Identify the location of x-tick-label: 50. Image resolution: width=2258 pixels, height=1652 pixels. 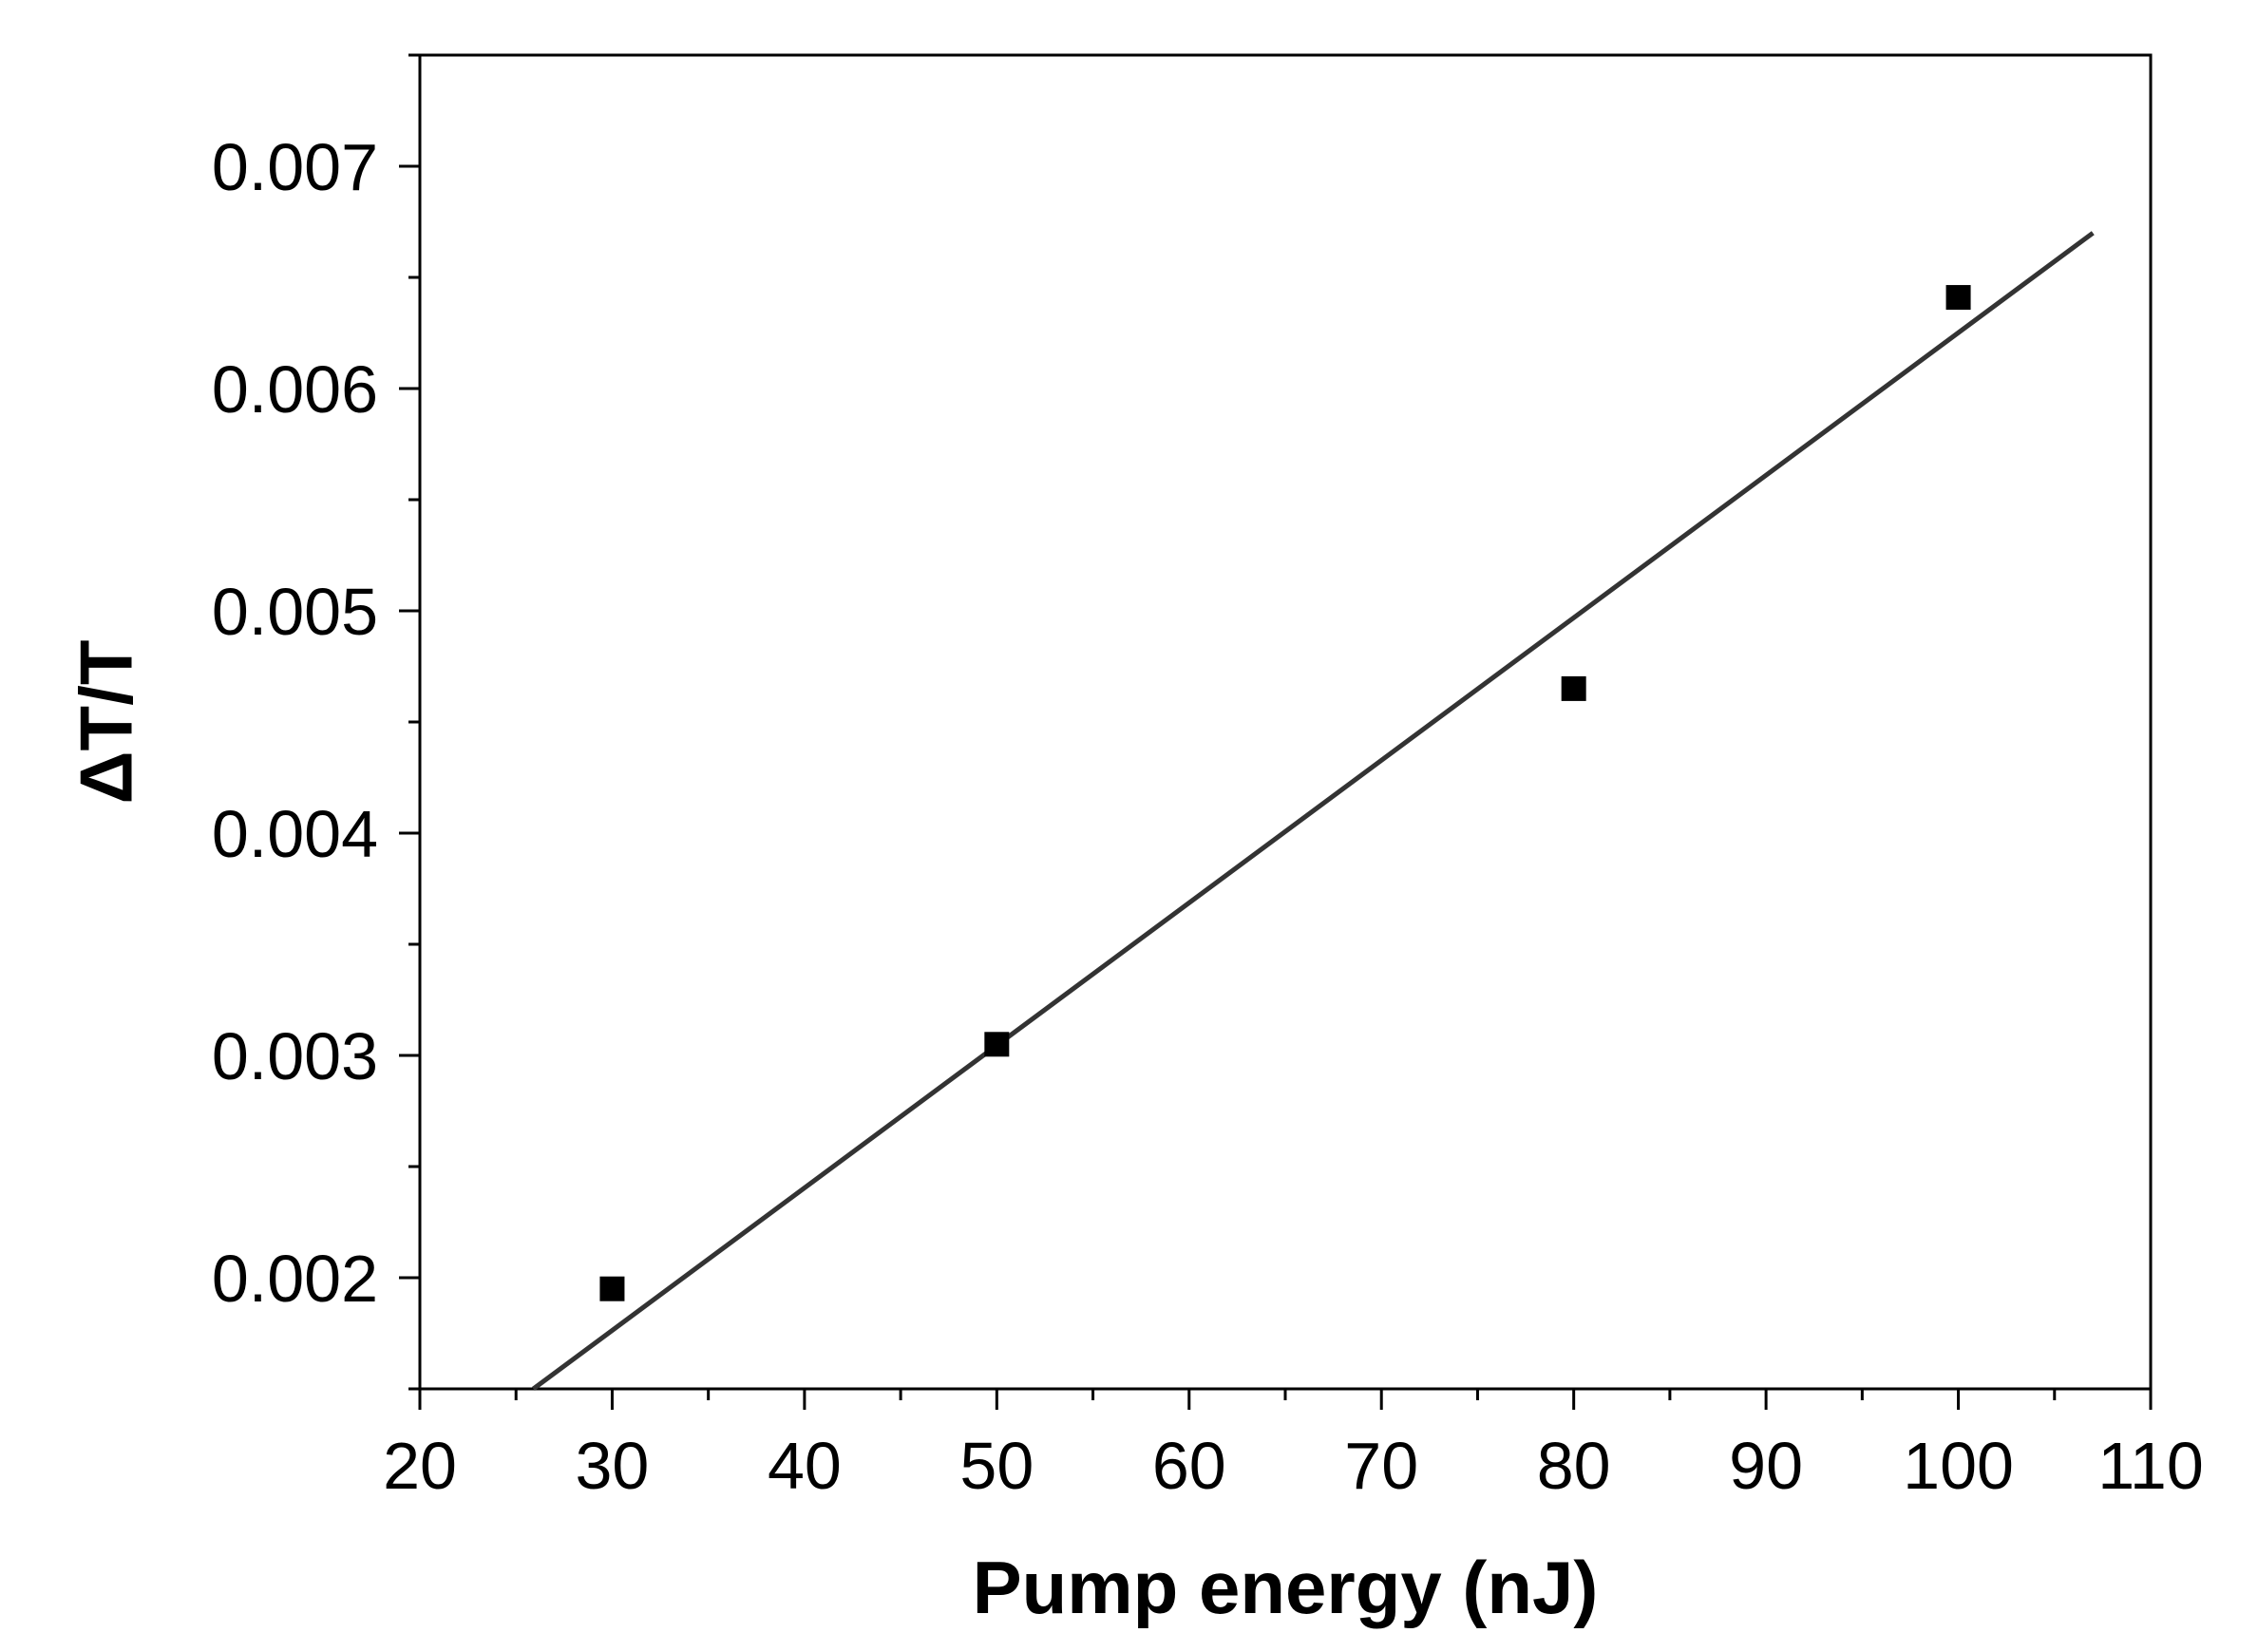
(996, 1466).